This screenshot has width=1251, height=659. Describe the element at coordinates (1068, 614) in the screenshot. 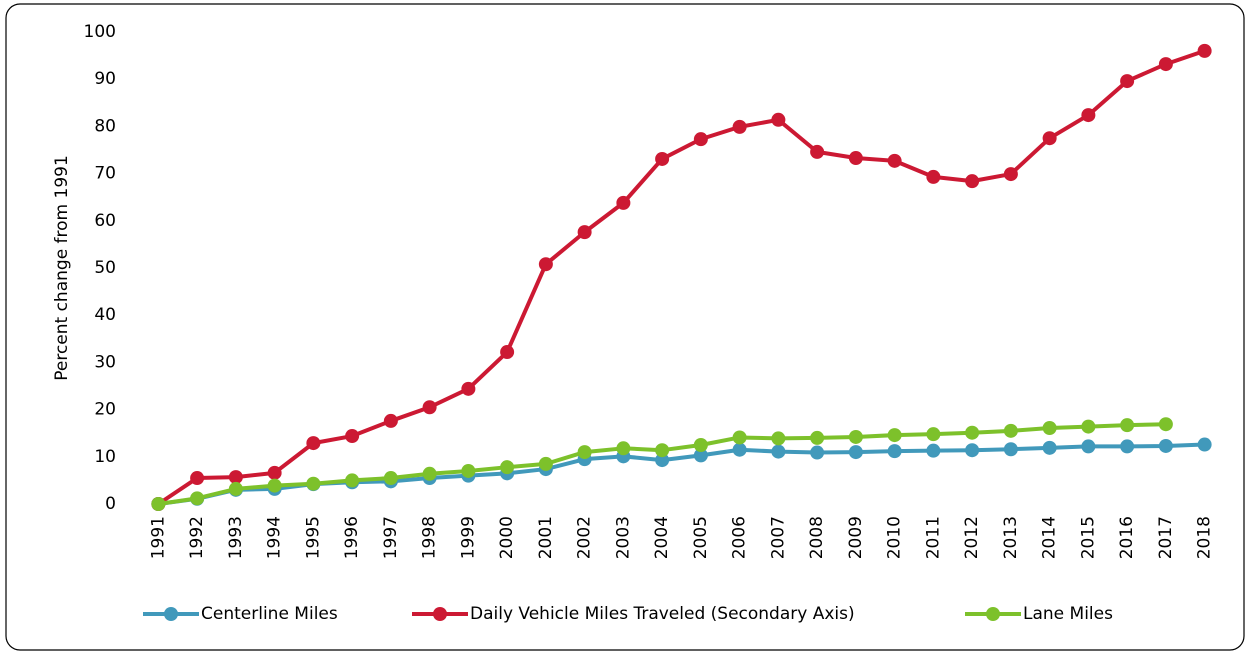

I see `legend-label: Lane Miles` at that location.